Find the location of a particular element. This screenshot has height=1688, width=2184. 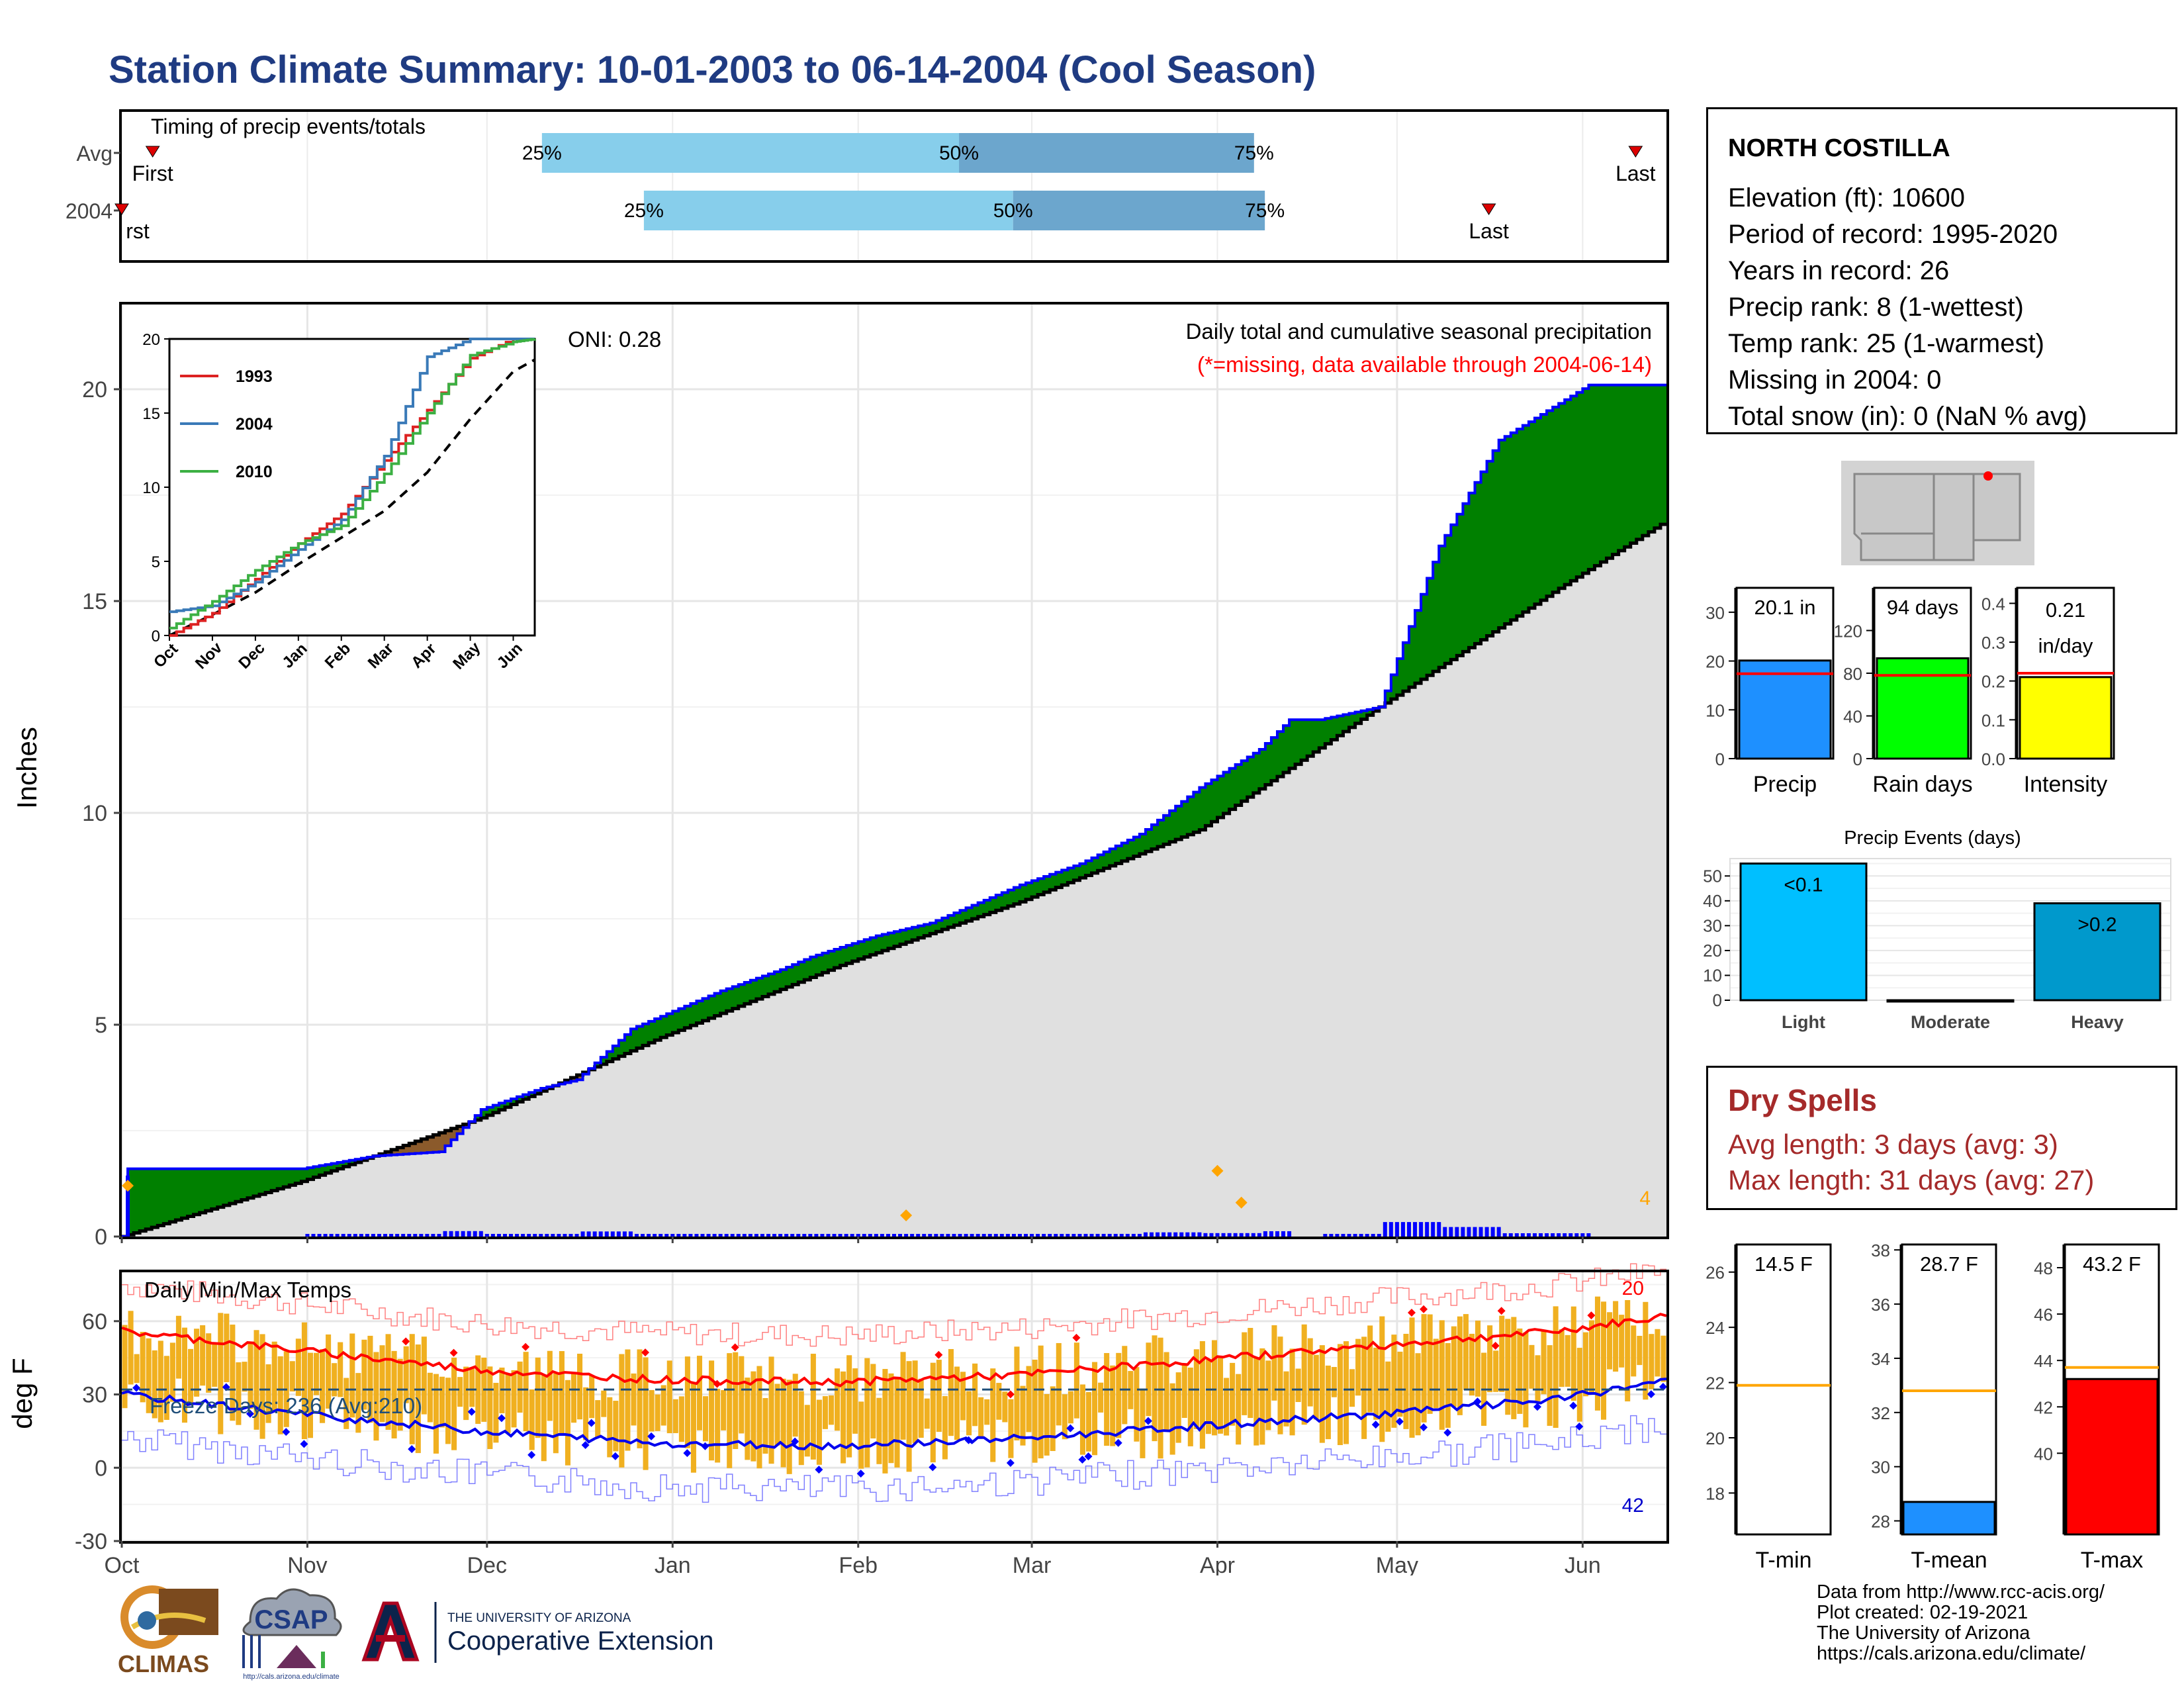

min-count: 42 is located at coordinates (1633, 1506).